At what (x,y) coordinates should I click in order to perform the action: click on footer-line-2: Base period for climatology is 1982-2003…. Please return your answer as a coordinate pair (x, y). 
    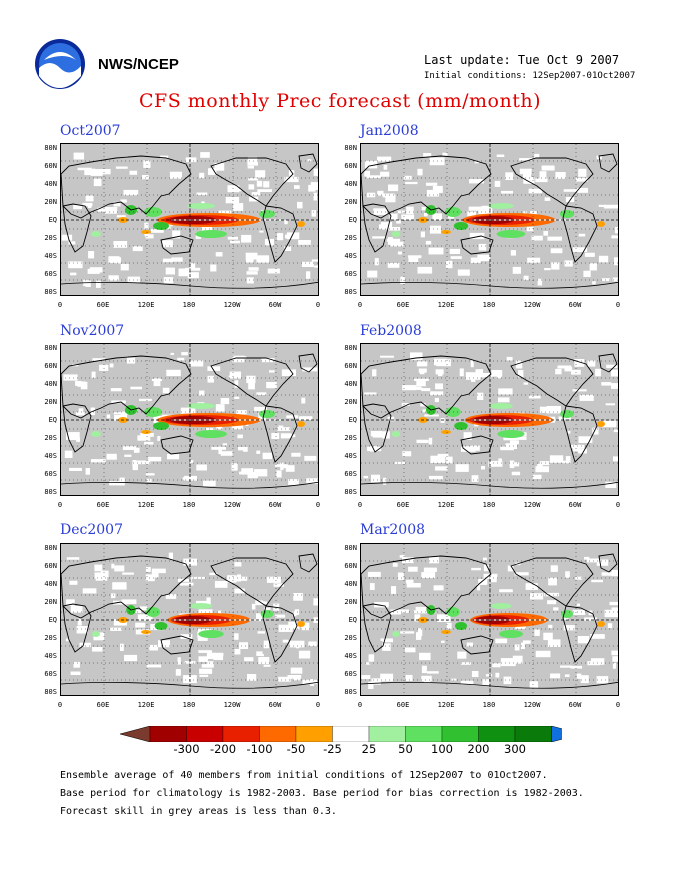
    Looking at the image, I should click on (322, 793).